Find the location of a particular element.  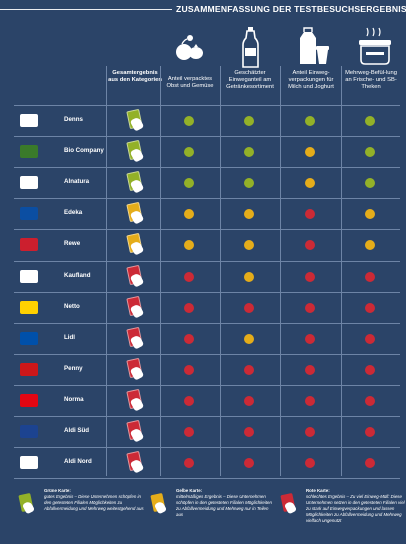

column-header-fruit-veg: Anteil verpacktes Obst und Gemüse is located at coordinates (190, 82).